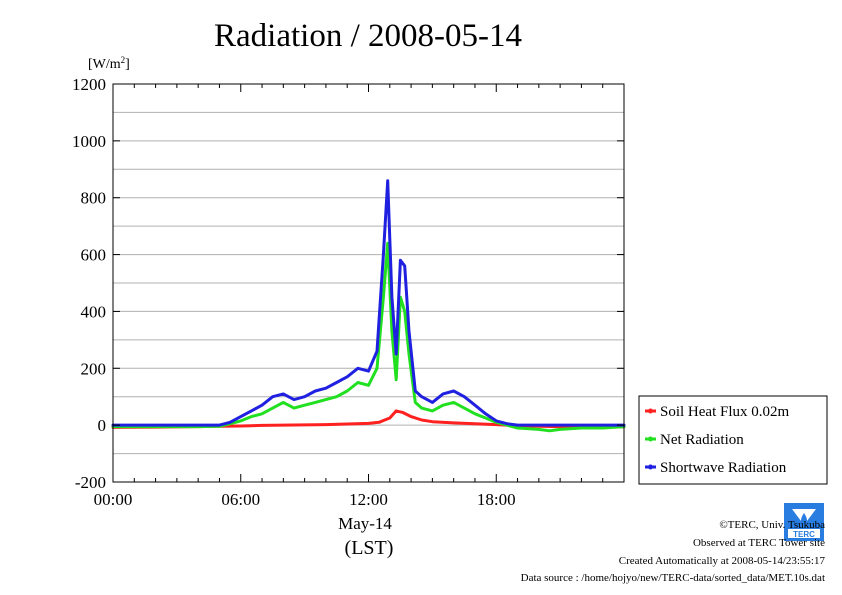 The height and width of the screenshot is (595, 842). I want to click on legend-box, so click(733, 440).